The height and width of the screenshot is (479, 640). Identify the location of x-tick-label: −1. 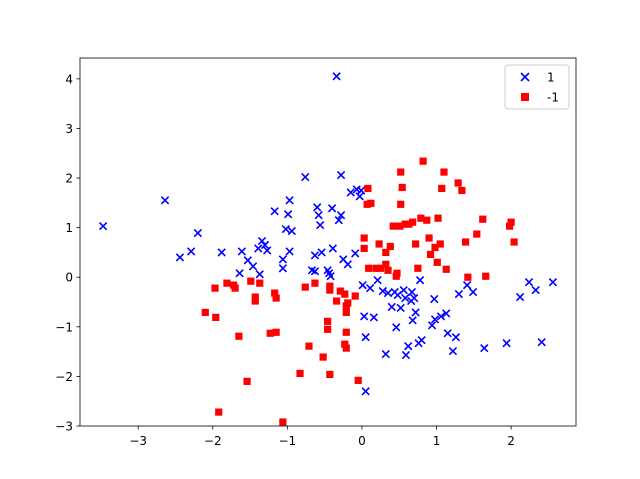
(287, 441).